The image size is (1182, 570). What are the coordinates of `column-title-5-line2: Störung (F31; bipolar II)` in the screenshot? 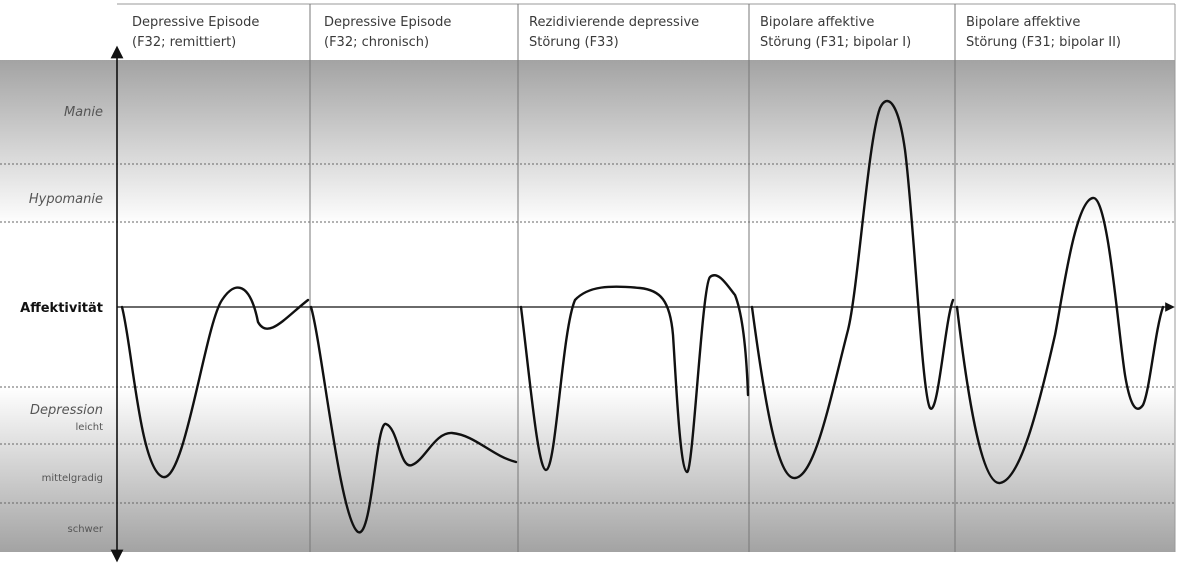 It's located at (1043, 42).